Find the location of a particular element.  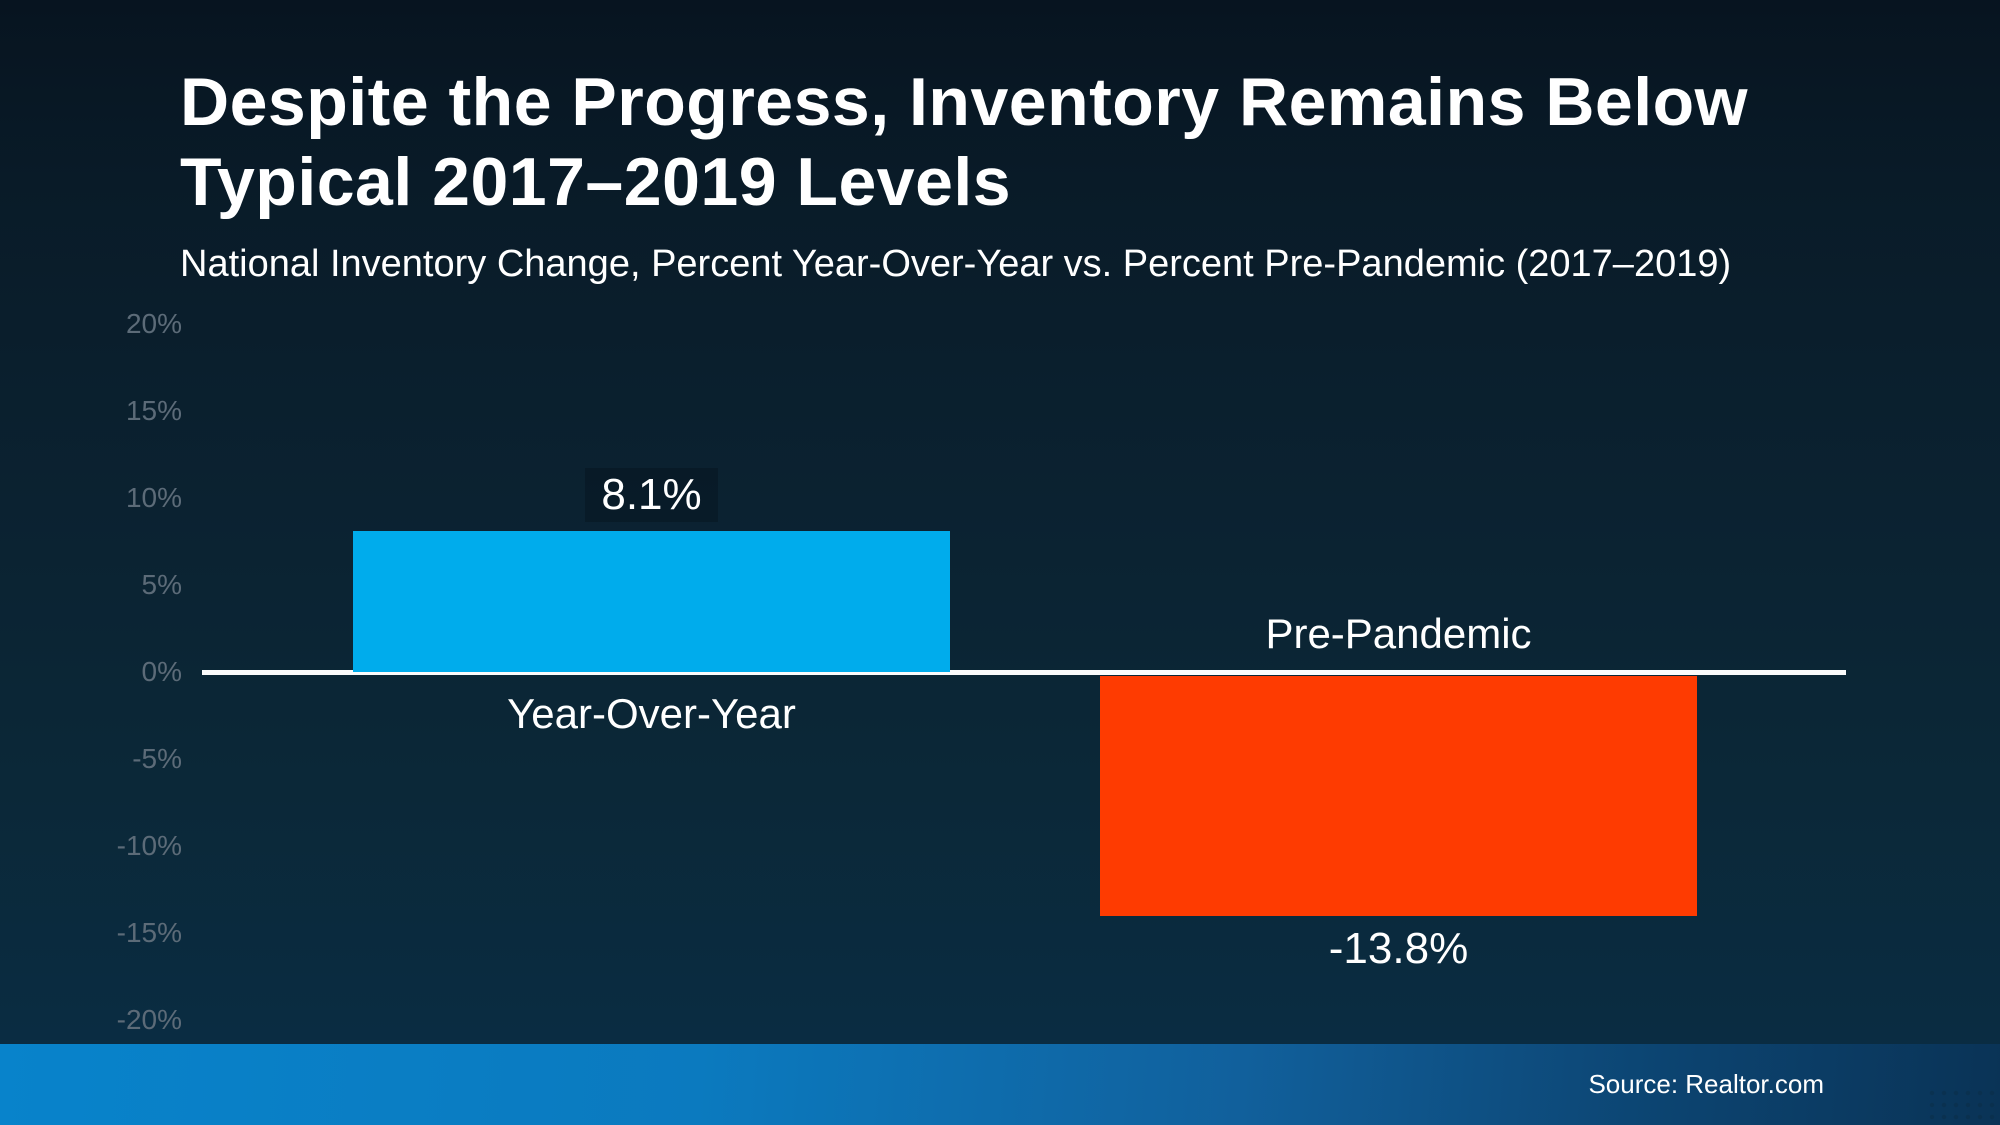

value-label-text: 8.1% is located at coordinates (651, 495).